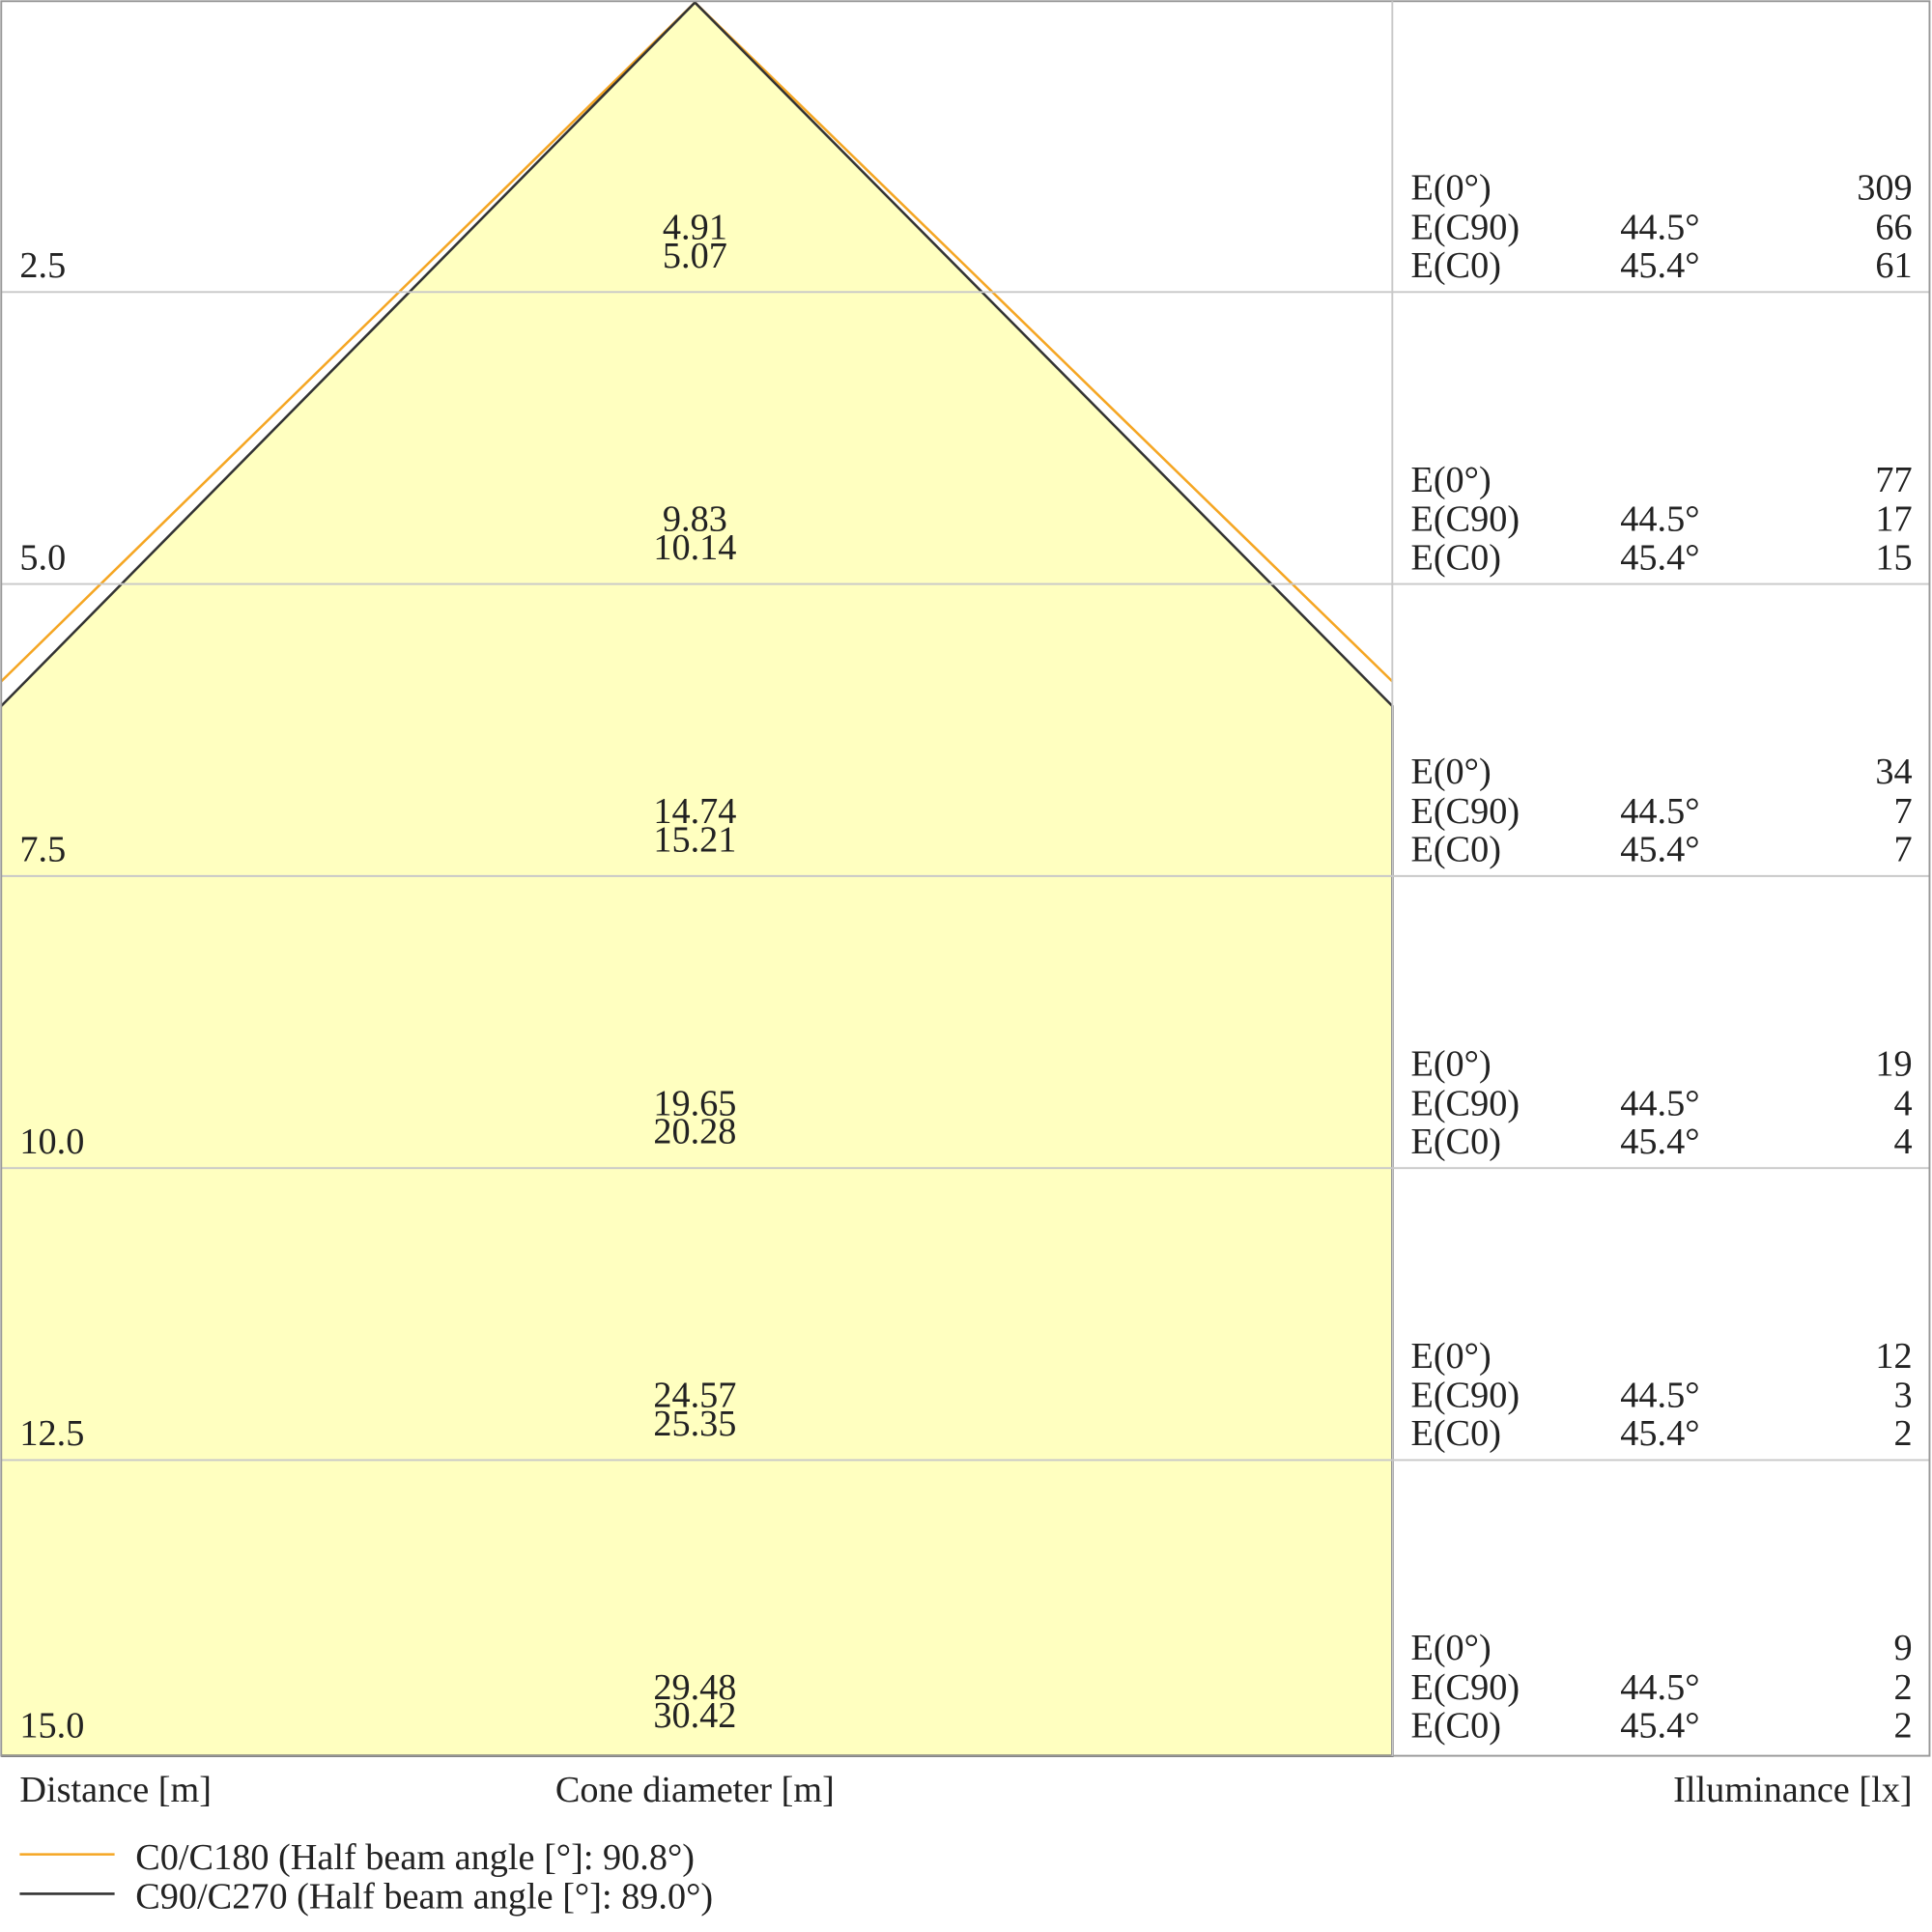 This screenshot has width=1932, height=1932. What do you see at coordinates (51, 1142) in the screenshot?
I see `distance-label: 10.0` at bounding box center [51, 1142].